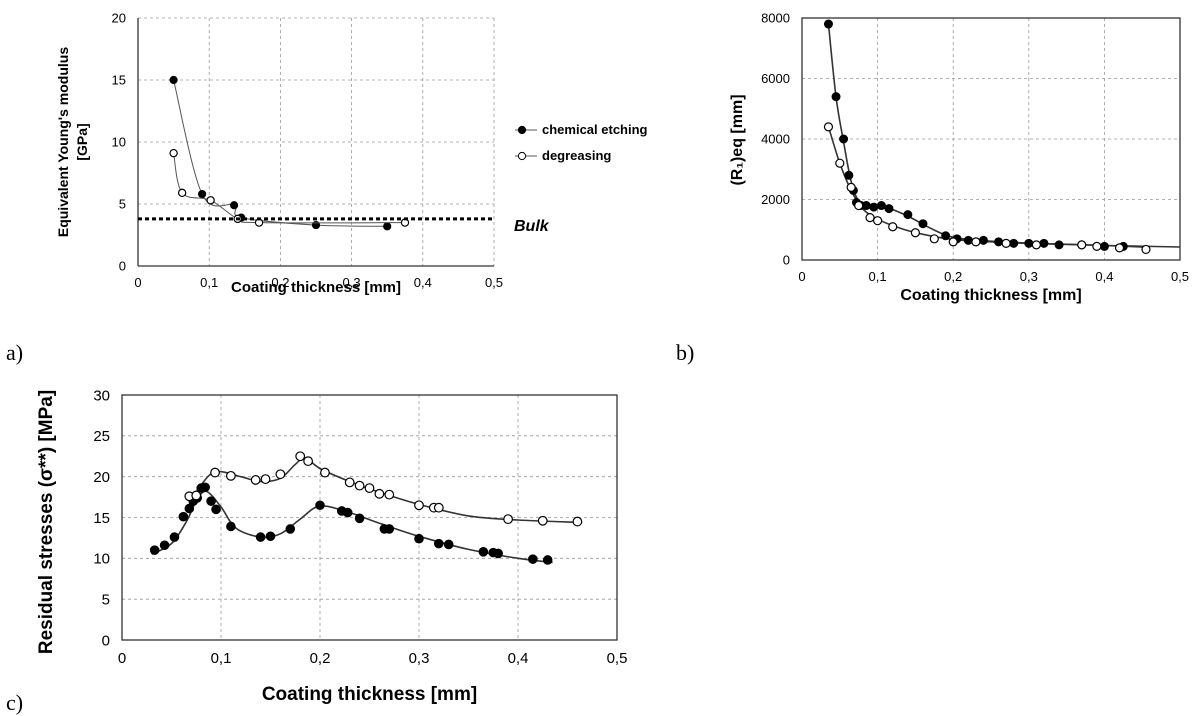 The width and height of the screenshot is (1196, 716). Describe the element at coordinates (101, 436) in the screenshot. I see `y-tick-label: 25` at that location.